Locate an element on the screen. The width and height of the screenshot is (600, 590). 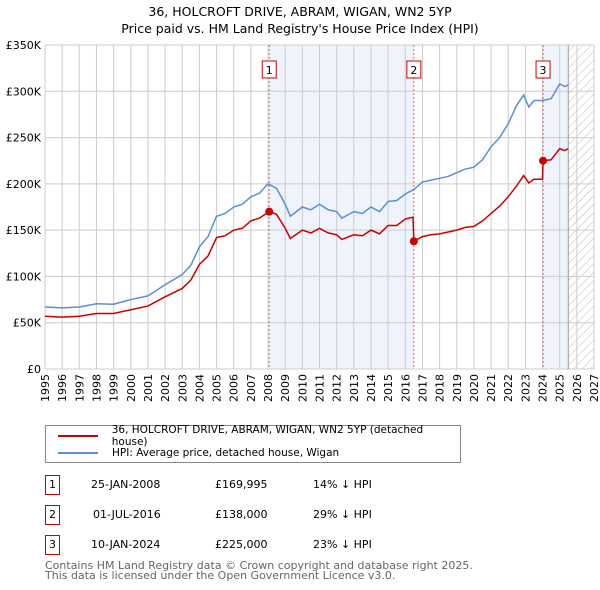
sale-delta: 23% ↓ HPI is located at coordinates (342, 544).